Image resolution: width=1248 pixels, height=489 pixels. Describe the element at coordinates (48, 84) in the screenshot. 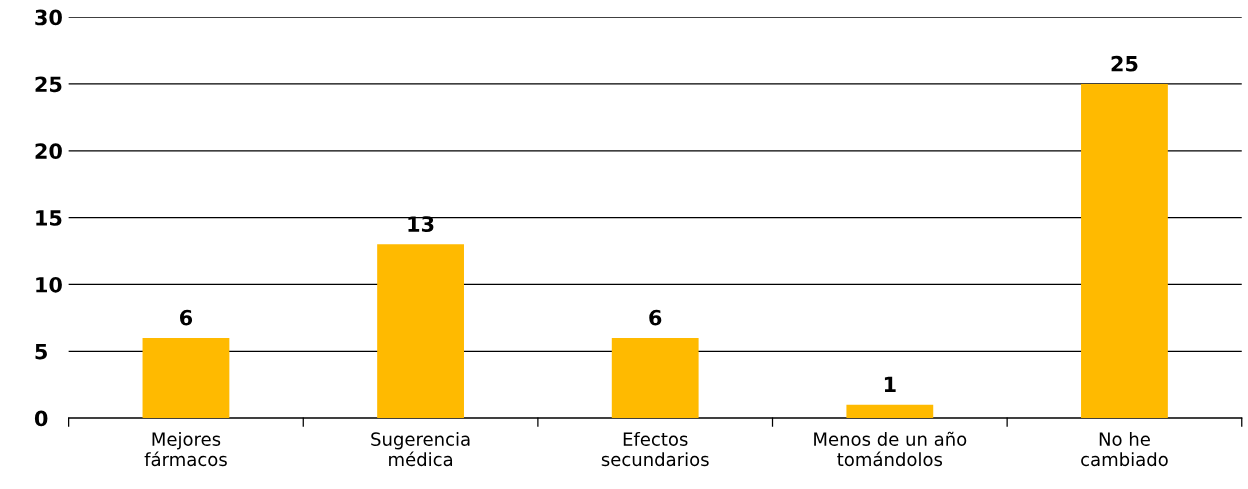

I see `y-tick-label: 25` at that location.